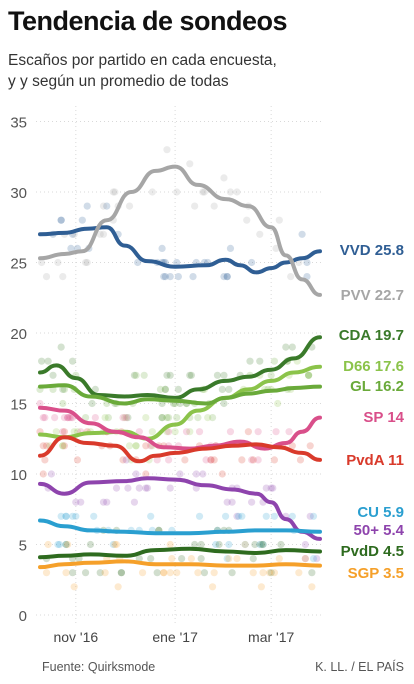 The width and height of the screenshot is (414, 684). Describe the element at coordinates (23, 546) in the screenshot. I see `y-tick-label: 5` at that location.